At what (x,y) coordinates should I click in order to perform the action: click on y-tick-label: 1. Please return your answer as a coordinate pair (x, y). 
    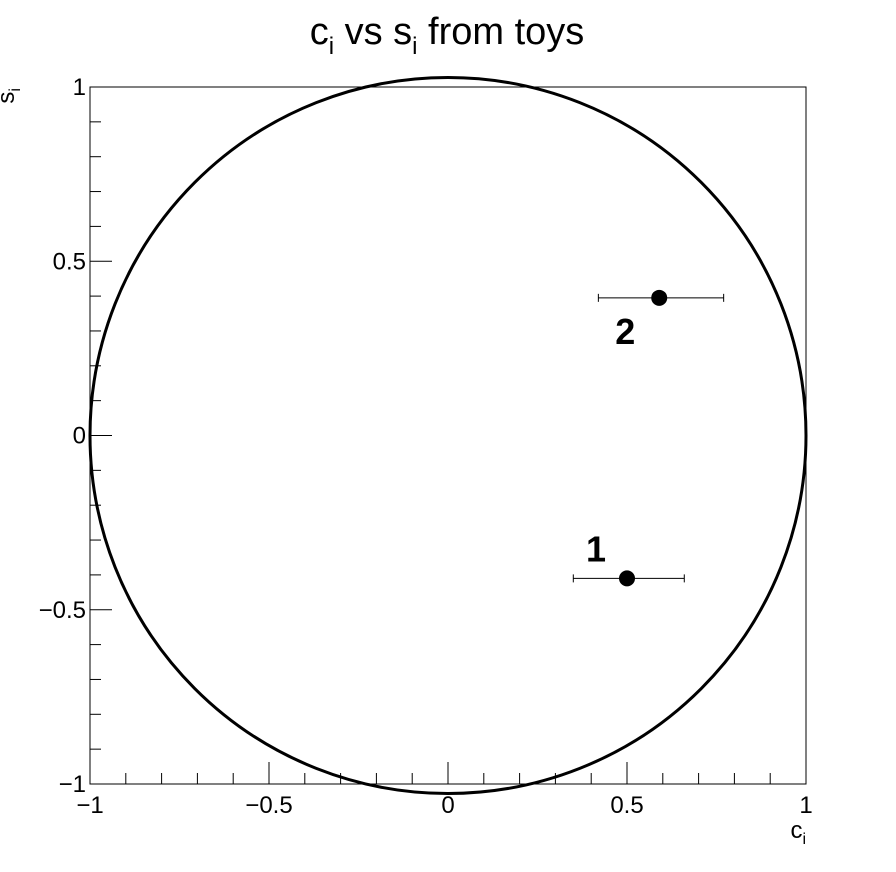
    Looking at the image, I should click on (79, 87).